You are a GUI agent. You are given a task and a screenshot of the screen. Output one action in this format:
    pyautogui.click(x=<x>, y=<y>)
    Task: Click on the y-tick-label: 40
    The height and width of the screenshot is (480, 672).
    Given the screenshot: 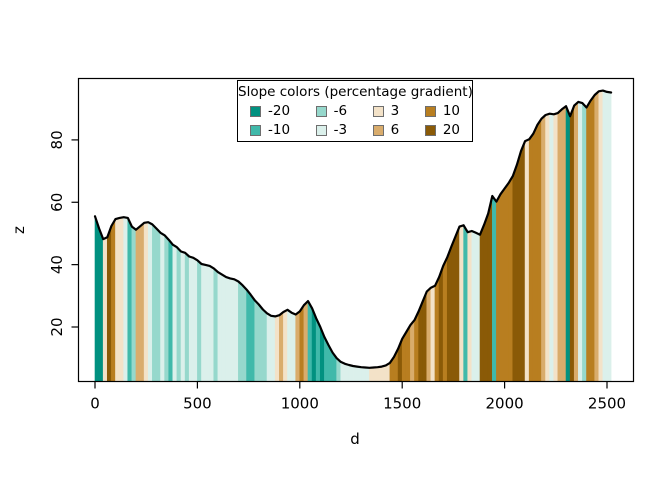 What is the action you would take?
    pyautogui.click(x=57, y=264)
    